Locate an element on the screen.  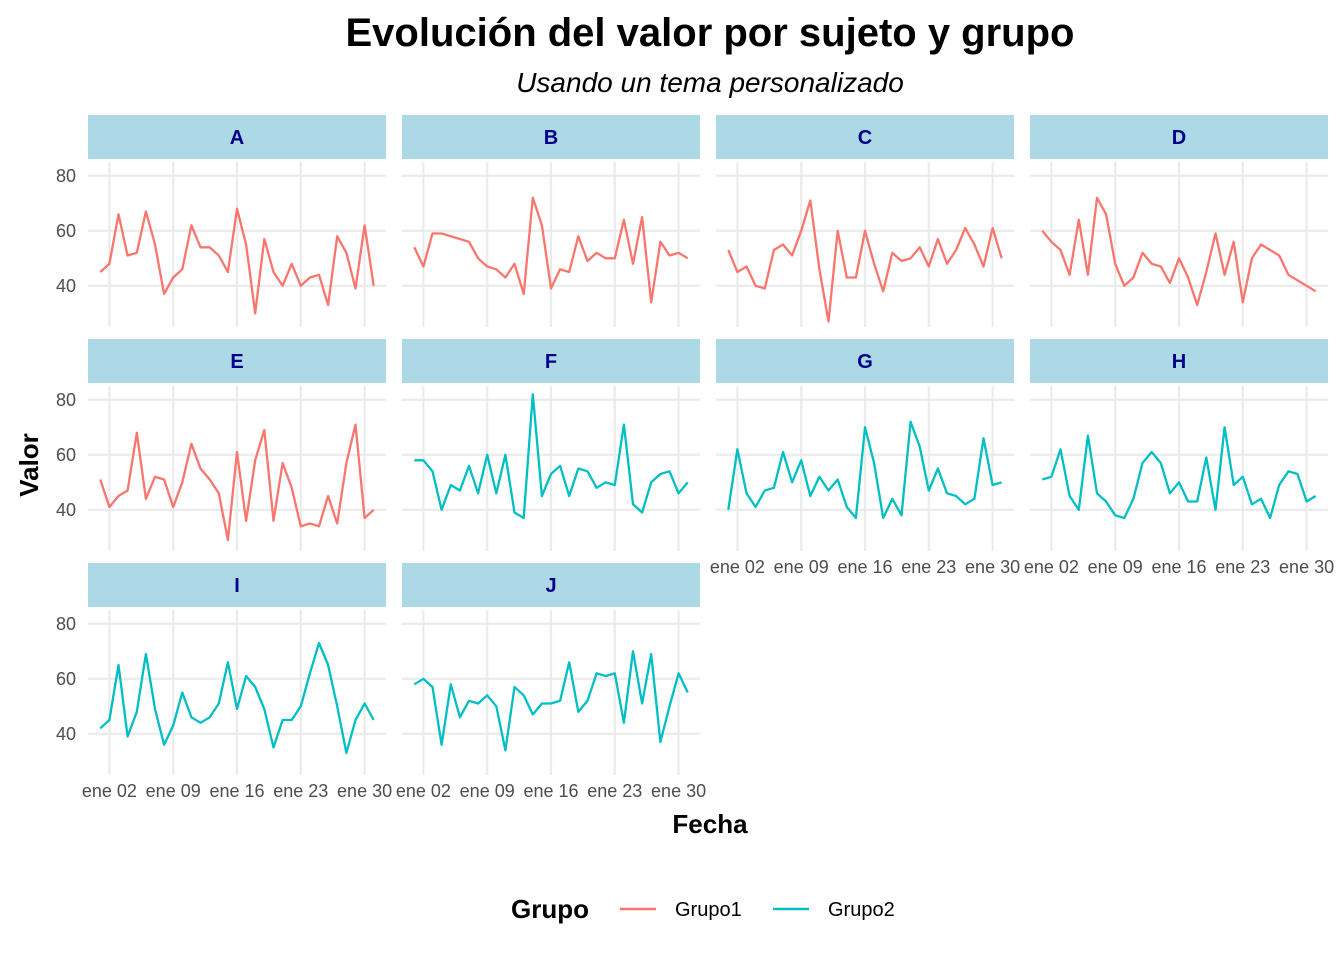
facet-panel-a: A 40 60 80 is located at coordinates (221, 221).